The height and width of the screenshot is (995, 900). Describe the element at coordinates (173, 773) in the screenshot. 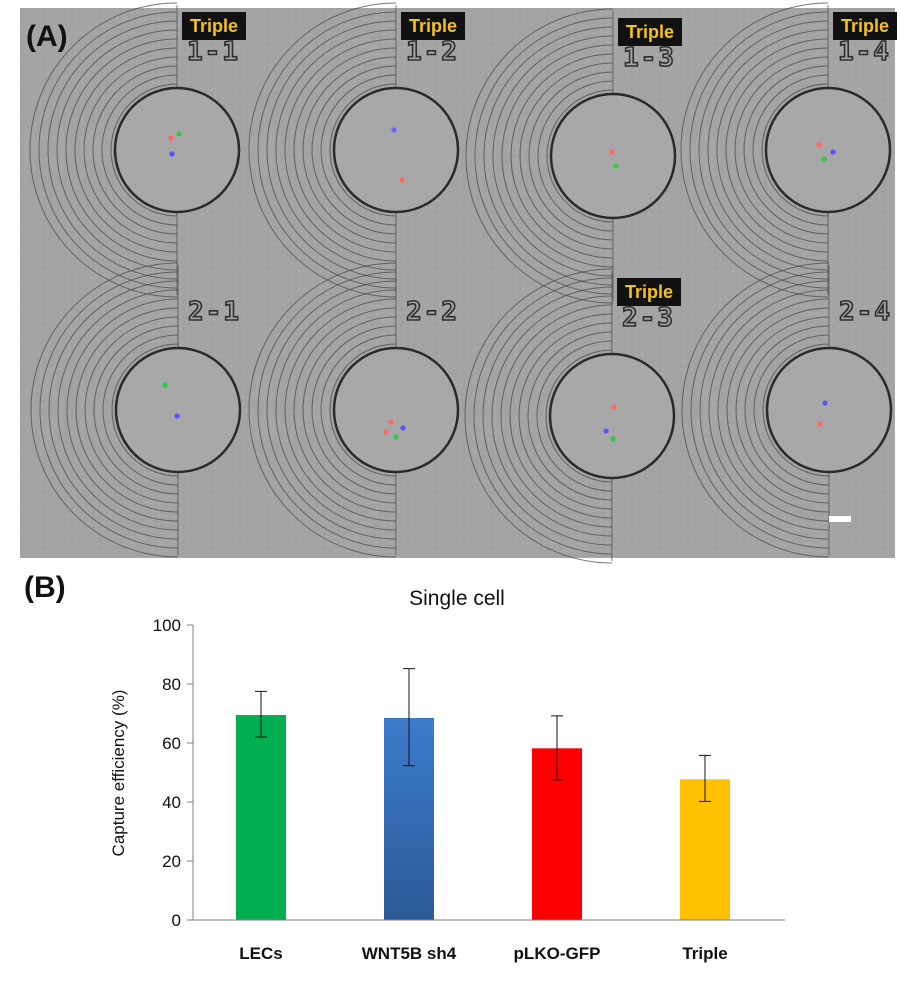

I see `y-axis-ticks: 0 20 40 60 80 100` at that location.